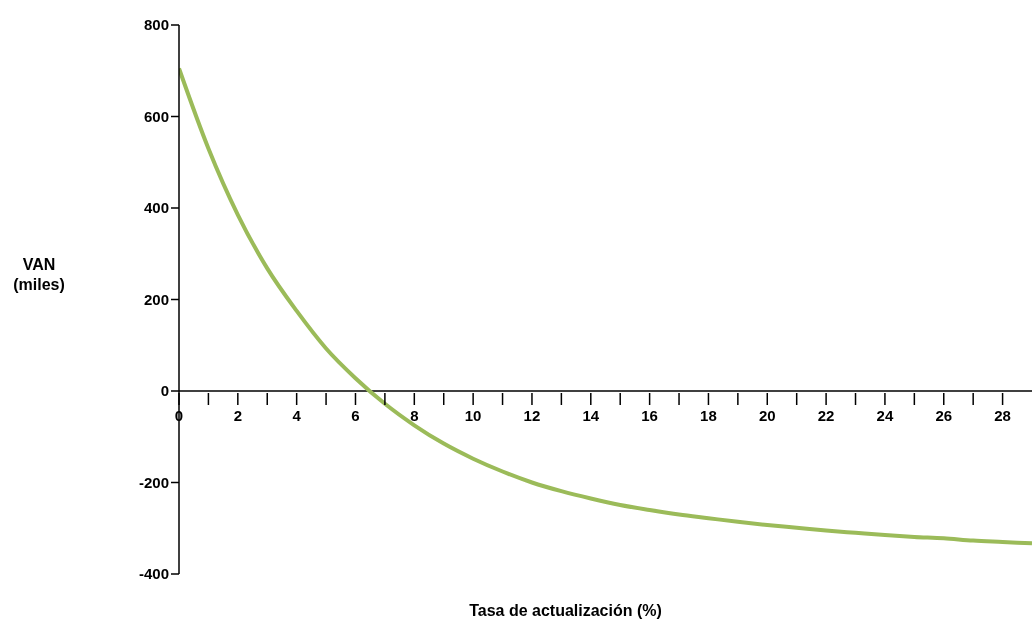  Describe the element at coordinates (767, 415) in the screenshot. I see `x-tick-label: 20` at that location.